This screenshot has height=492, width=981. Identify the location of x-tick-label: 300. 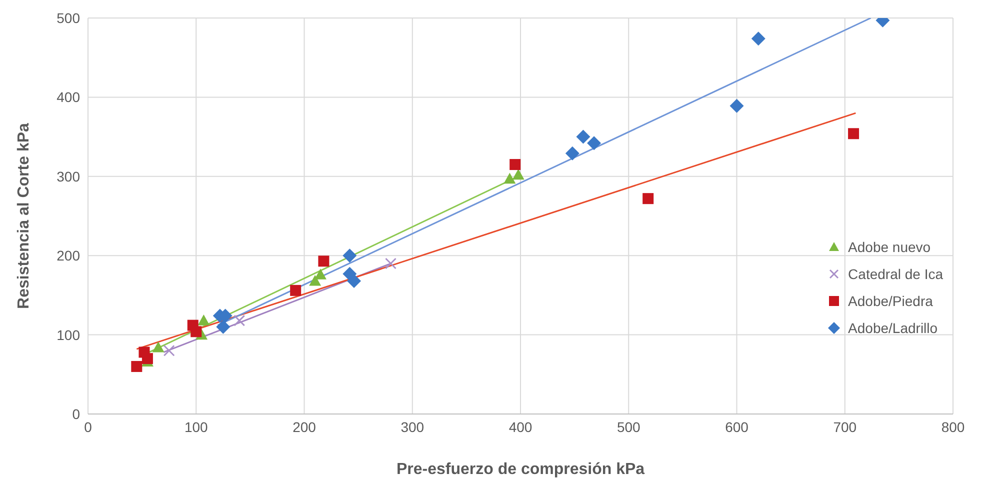
(412, 426).